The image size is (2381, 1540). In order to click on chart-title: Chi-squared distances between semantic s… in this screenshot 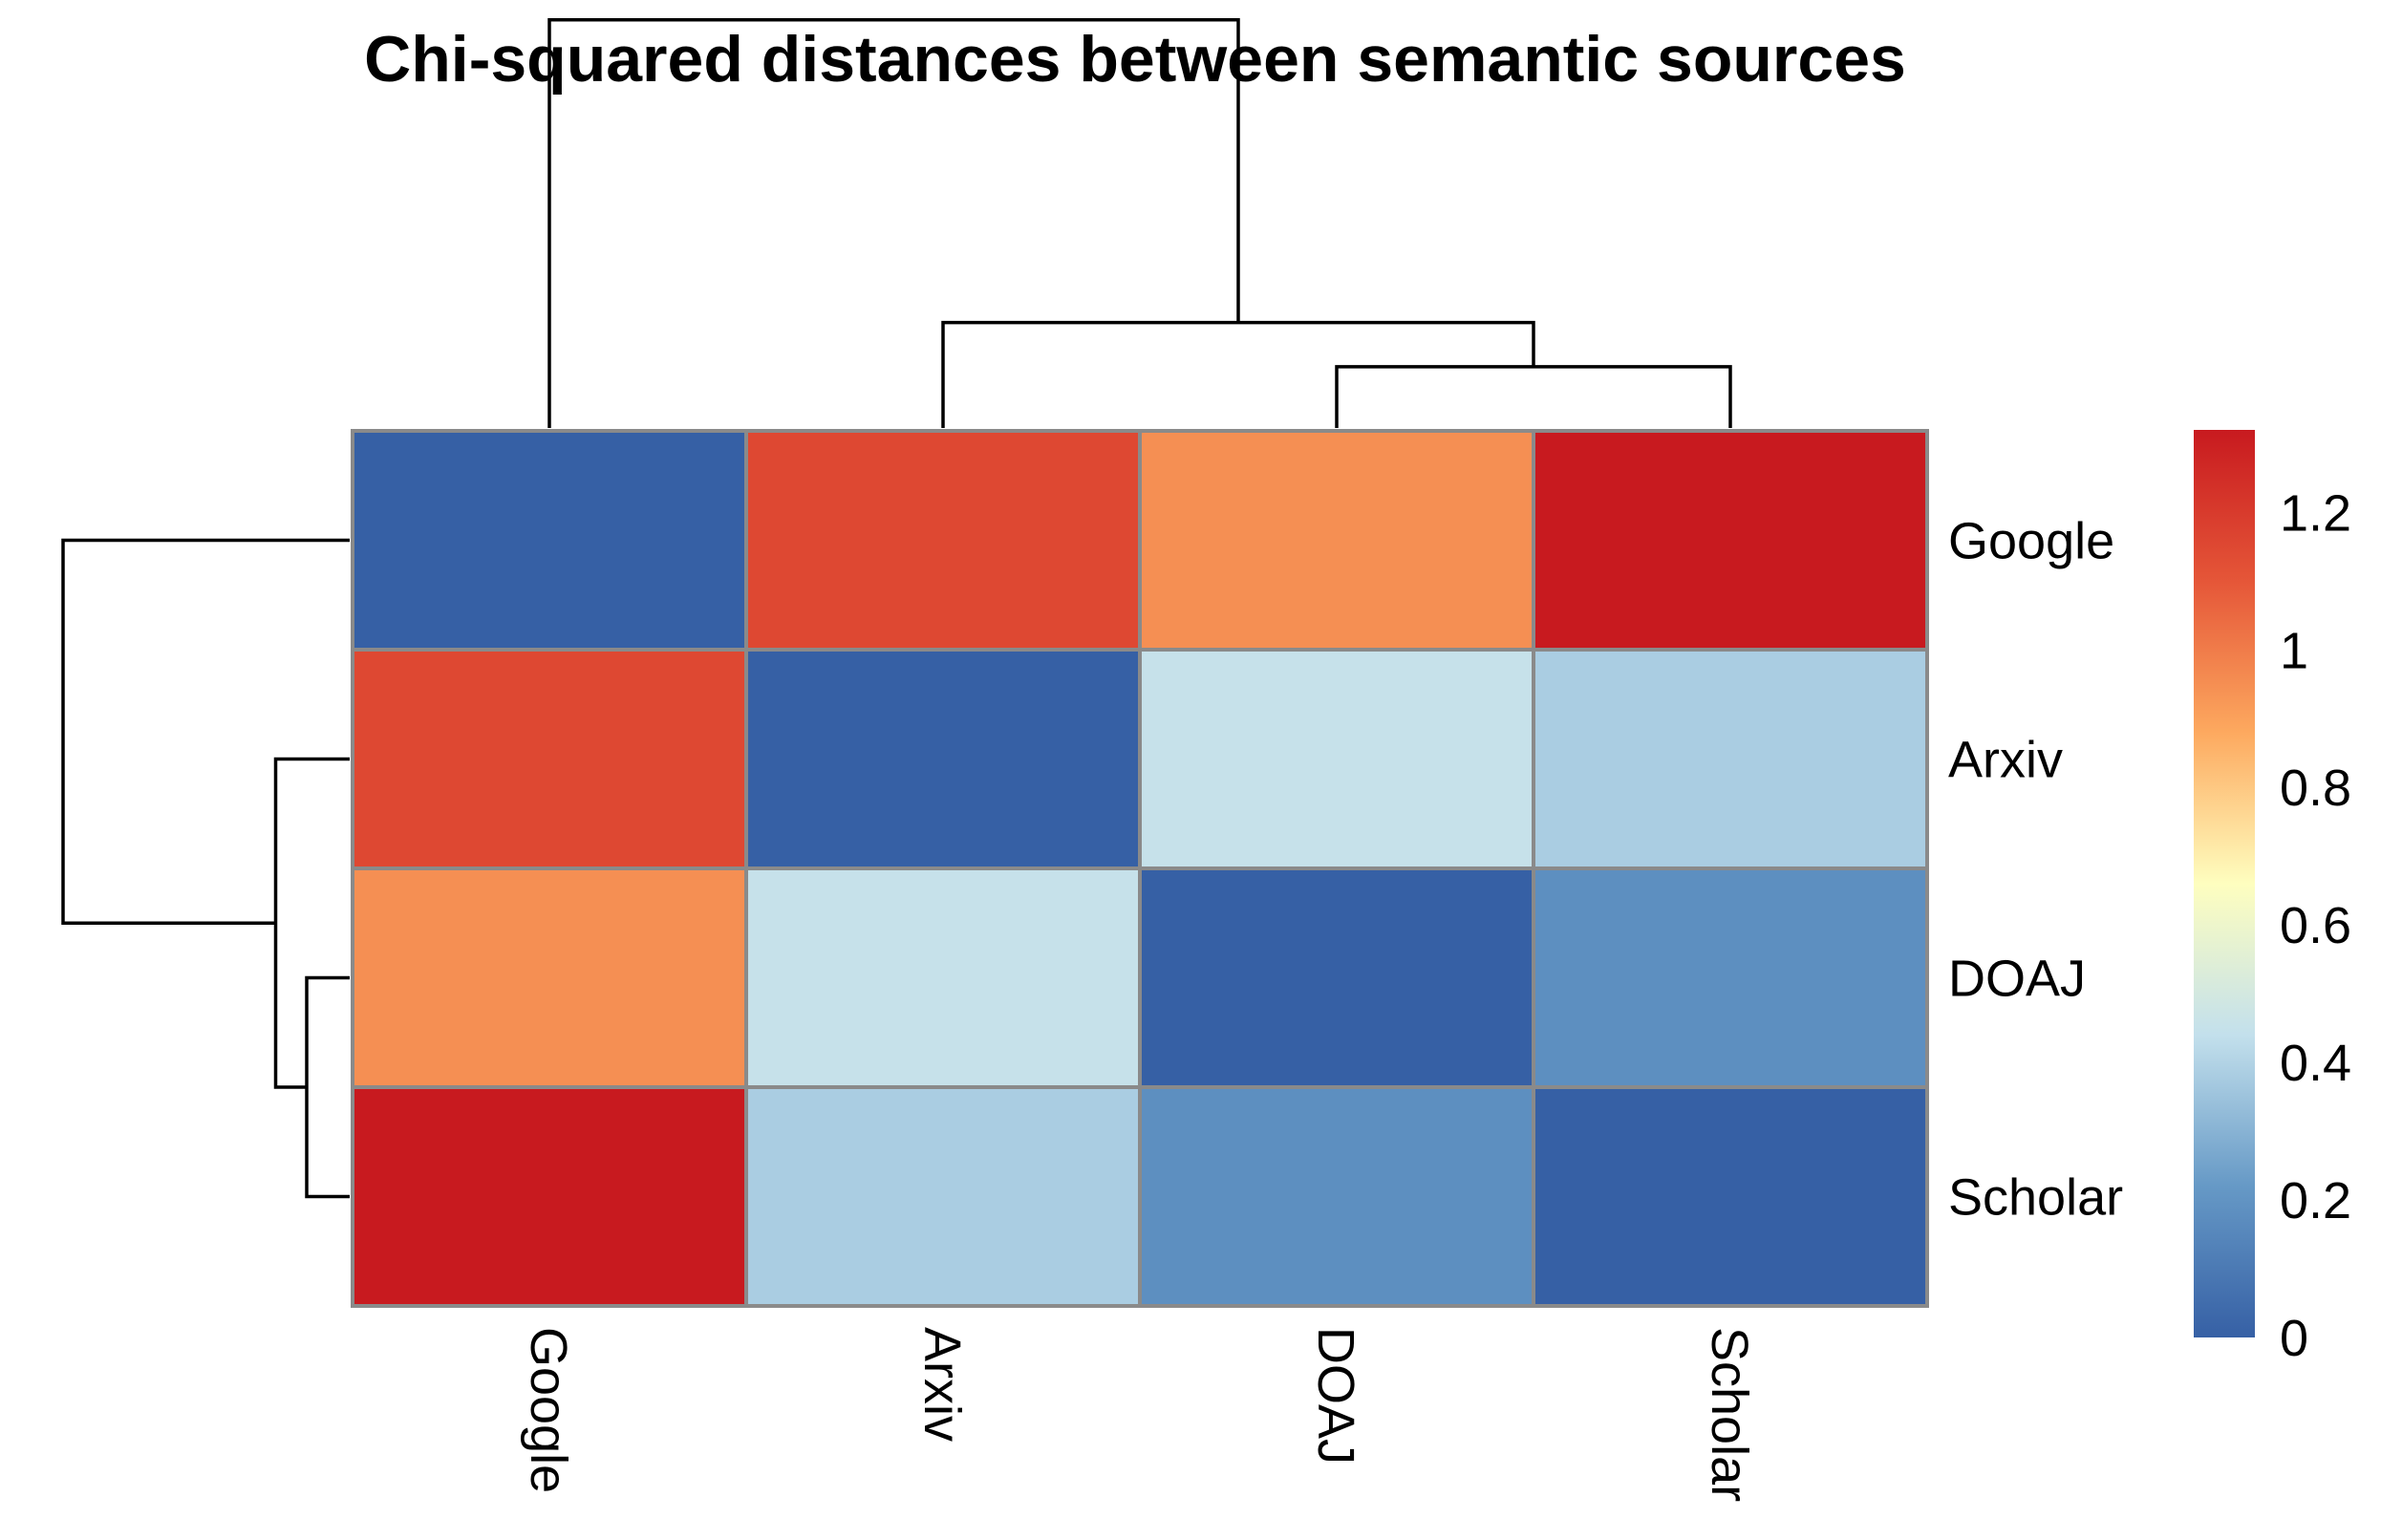, I will do `click(1135, 59)`.